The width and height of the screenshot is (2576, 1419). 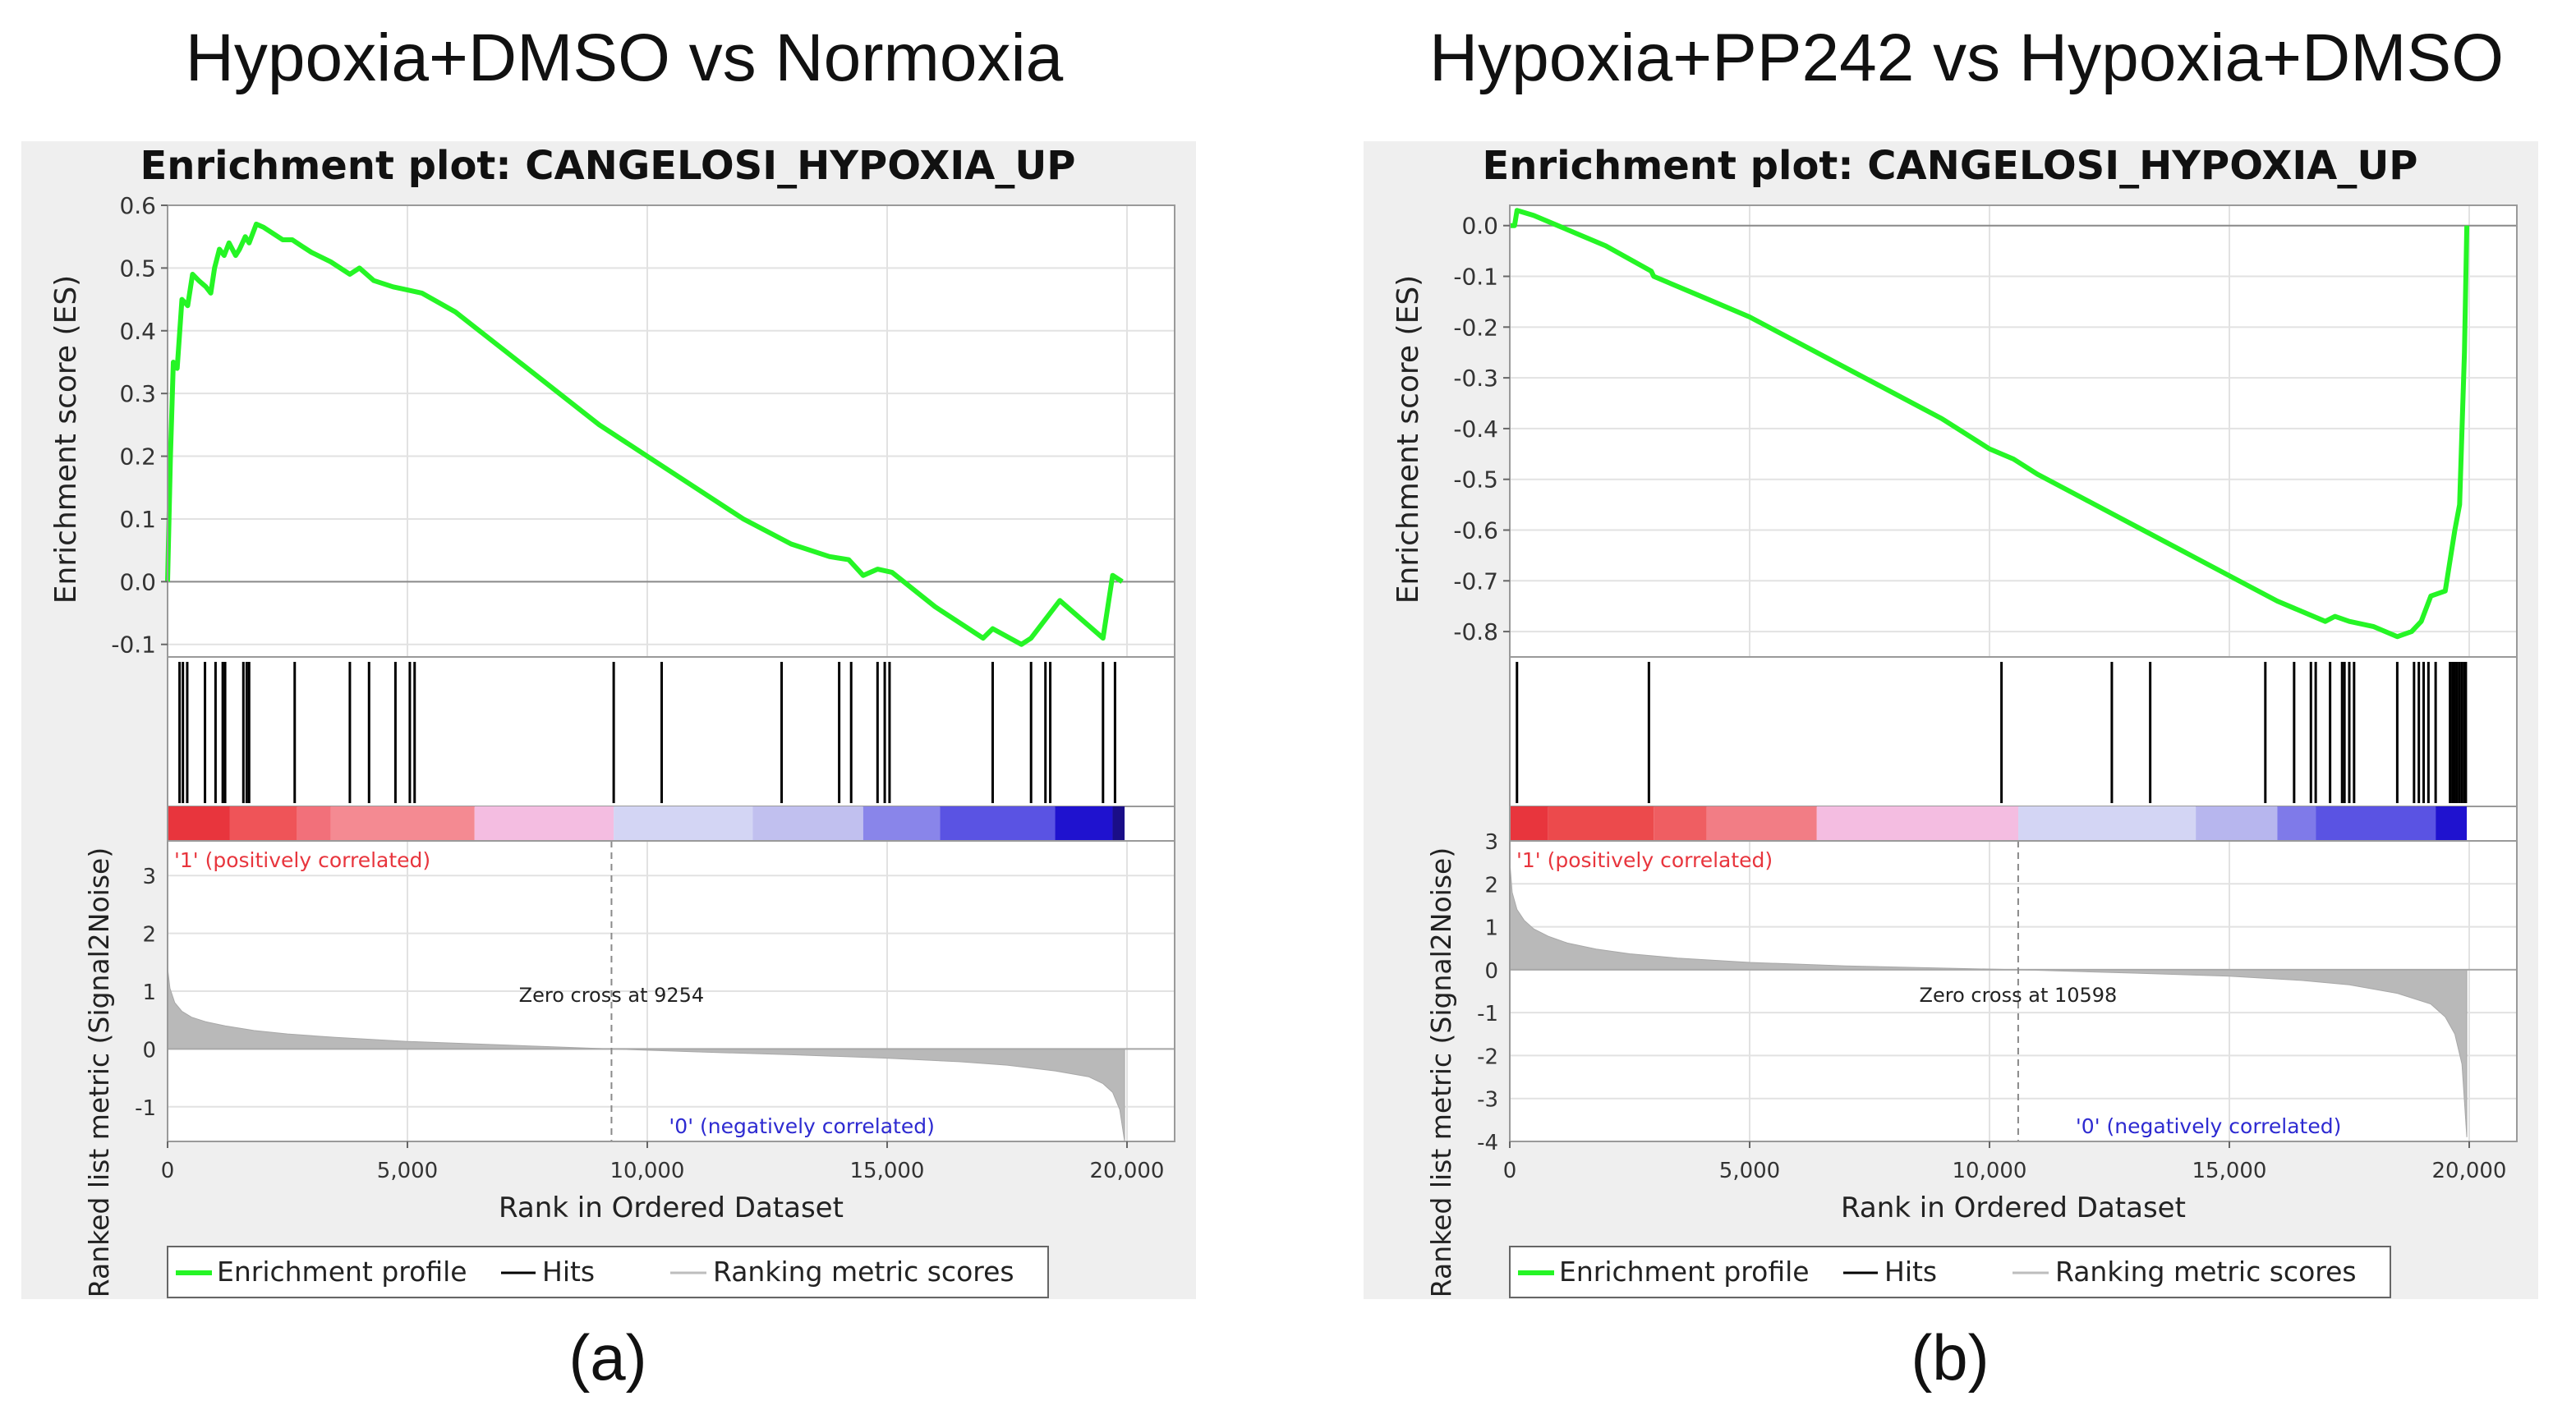 What do you see at coordinates (607, 1357) in the screenshot?
I see `panel-caption: (a)` at bounding box center [607, 1357].